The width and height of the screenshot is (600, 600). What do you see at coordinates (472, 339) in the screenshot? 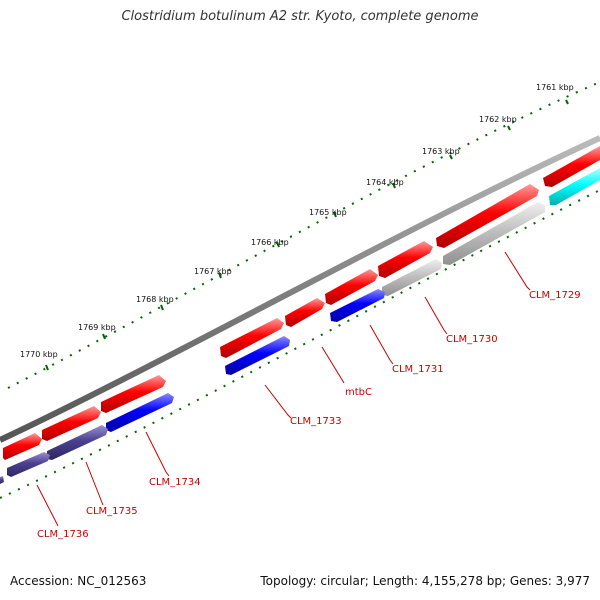
I see `gene-label-clm1730: CLM_1730` at bounding box center [472, 339].